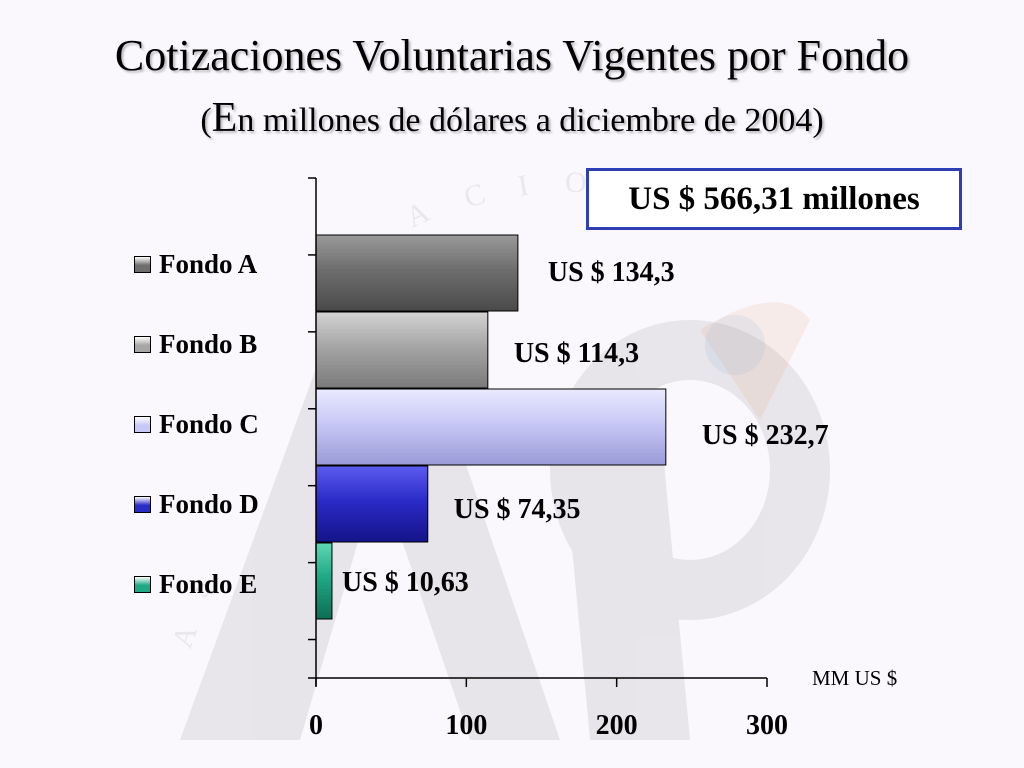 This screenshot has width=1024, height=768. Describe the element at coordinates (209, 423) in the screenshot. I see `legend-label: Fondo C` at that location.